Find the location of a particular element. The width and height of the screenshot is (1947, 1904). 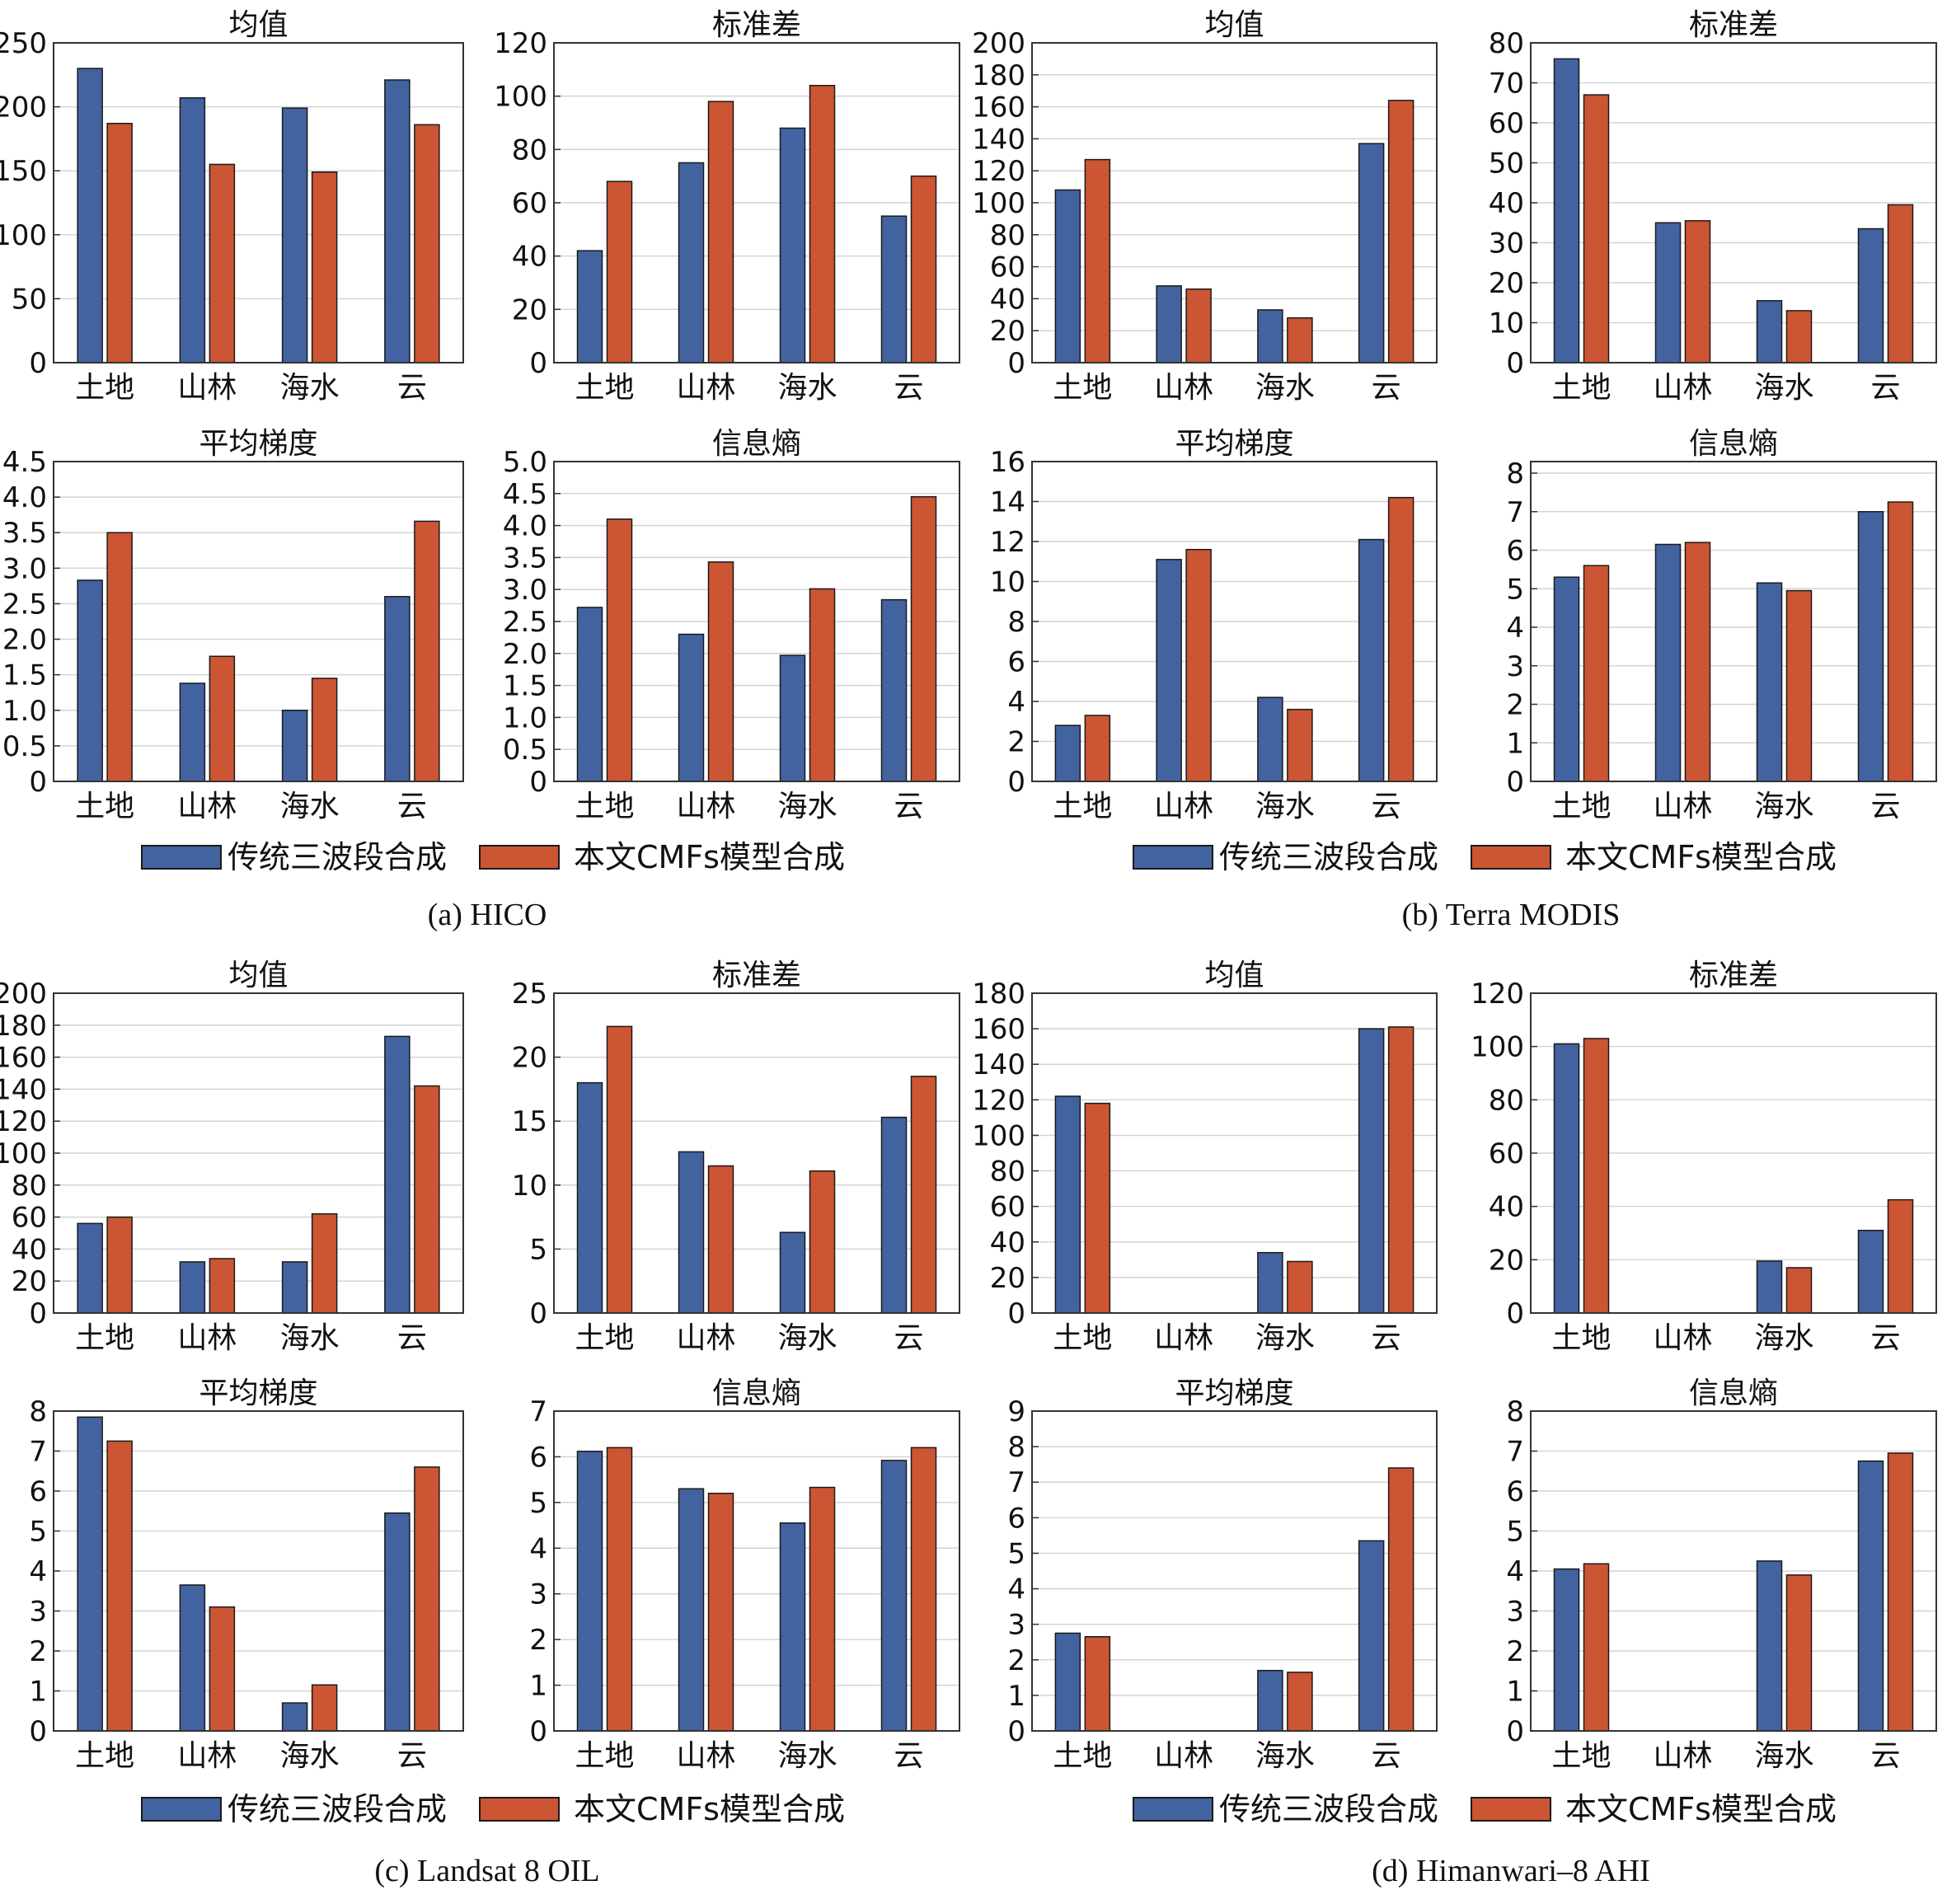

panel-caption: (b) Terra MODIS is located at coordinates (1511, 915).